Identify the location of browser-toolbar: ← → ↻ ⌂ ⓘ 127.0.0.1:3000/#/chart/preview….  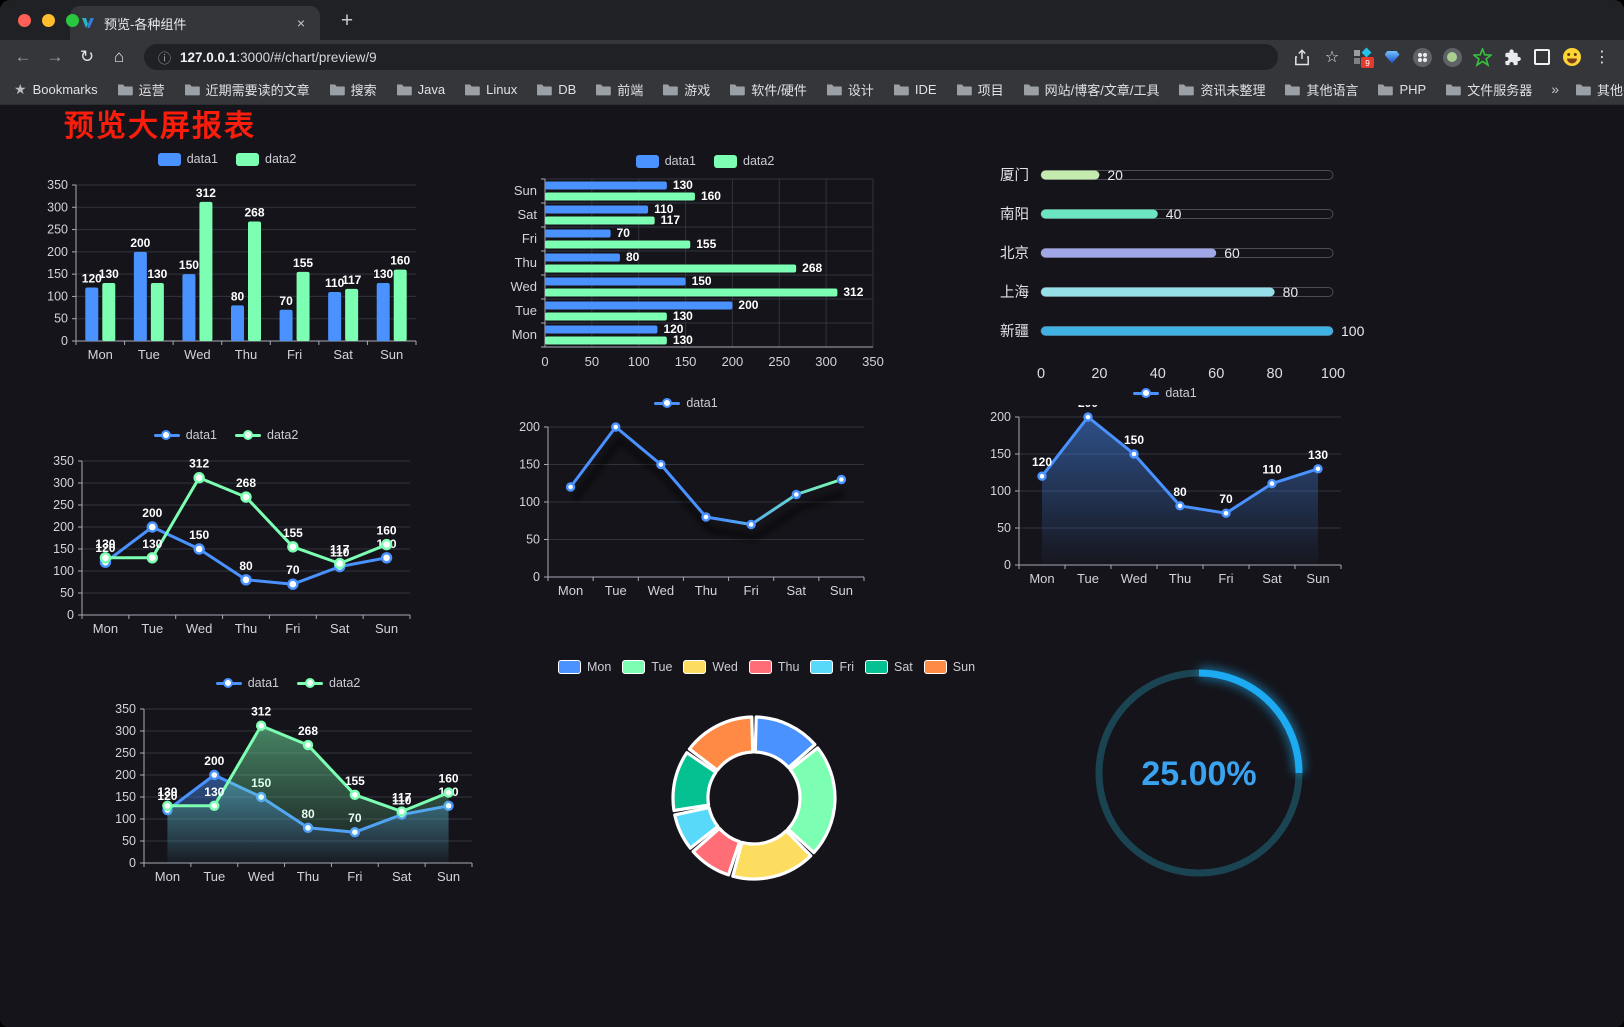
(812, 57).